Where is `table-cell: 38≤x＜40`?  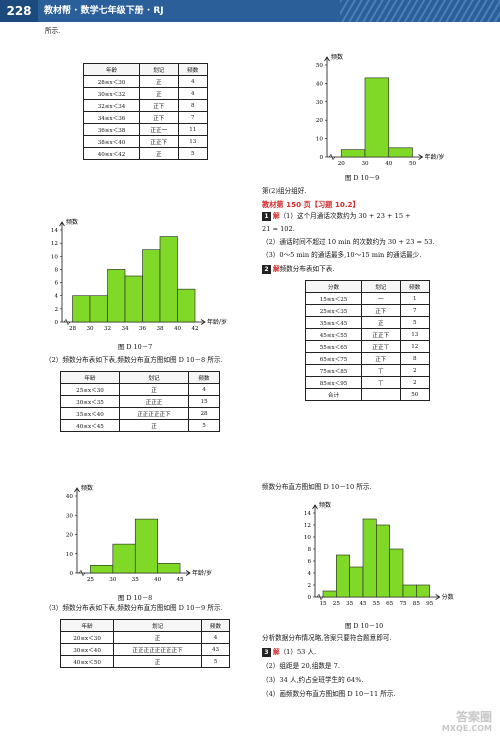
table-cell: 38≤x＜40 is located at coordinates (111, 141).